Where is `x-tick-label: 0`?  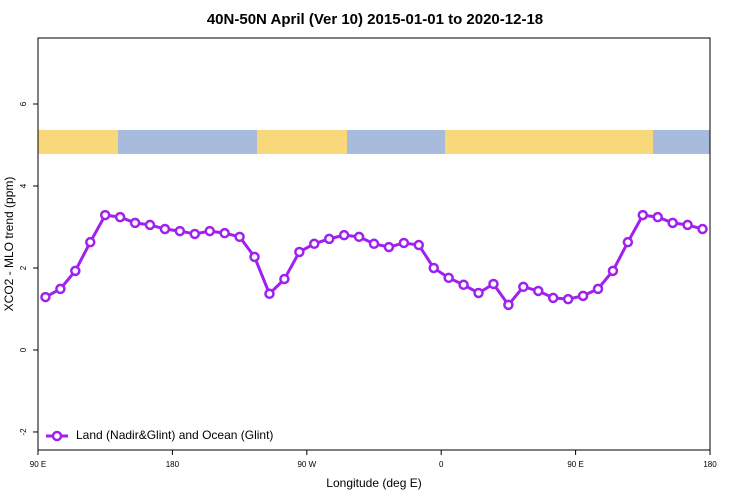 x-tick-label: 0 is located at coordinates (441, 464).